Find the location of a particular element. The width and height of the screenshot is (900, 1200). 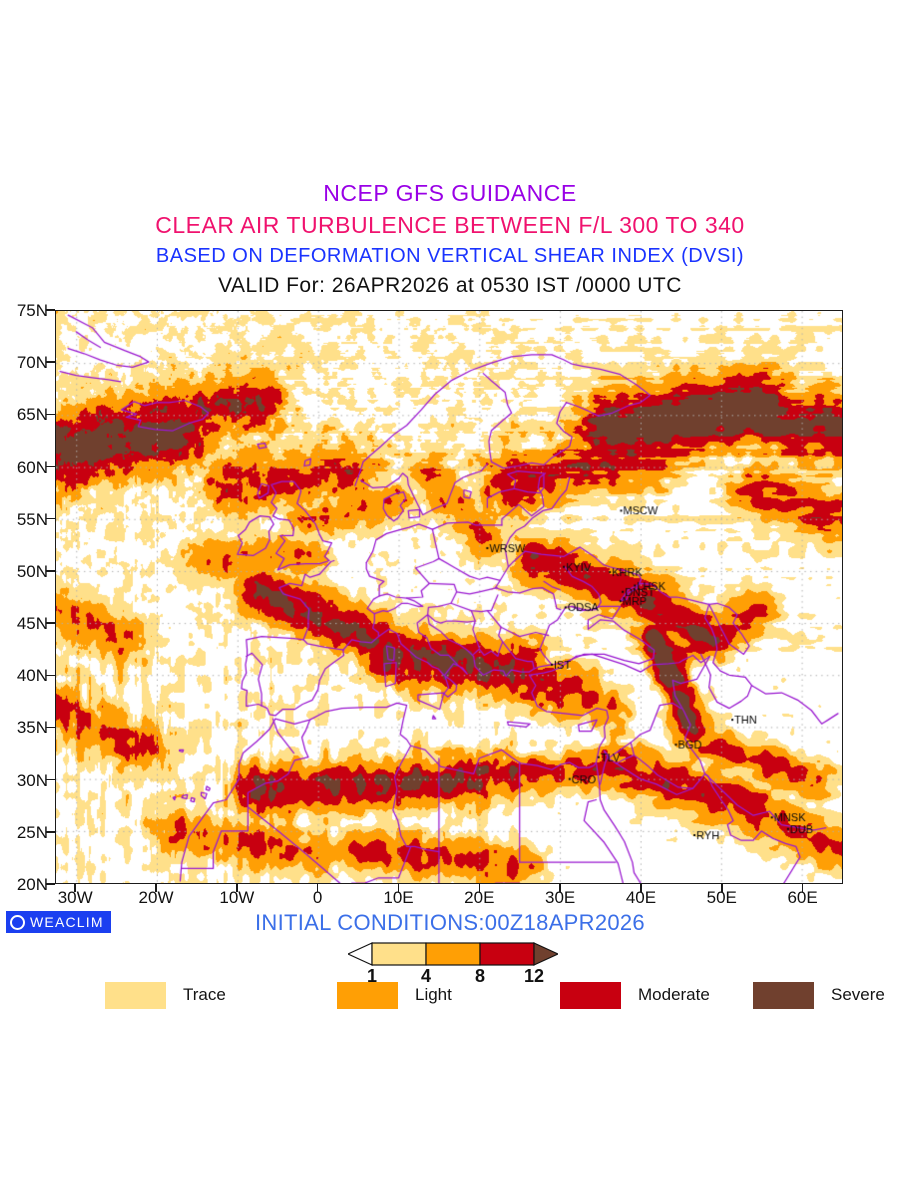

lat-label-30N: 30N is located at coordinates (32, 780).